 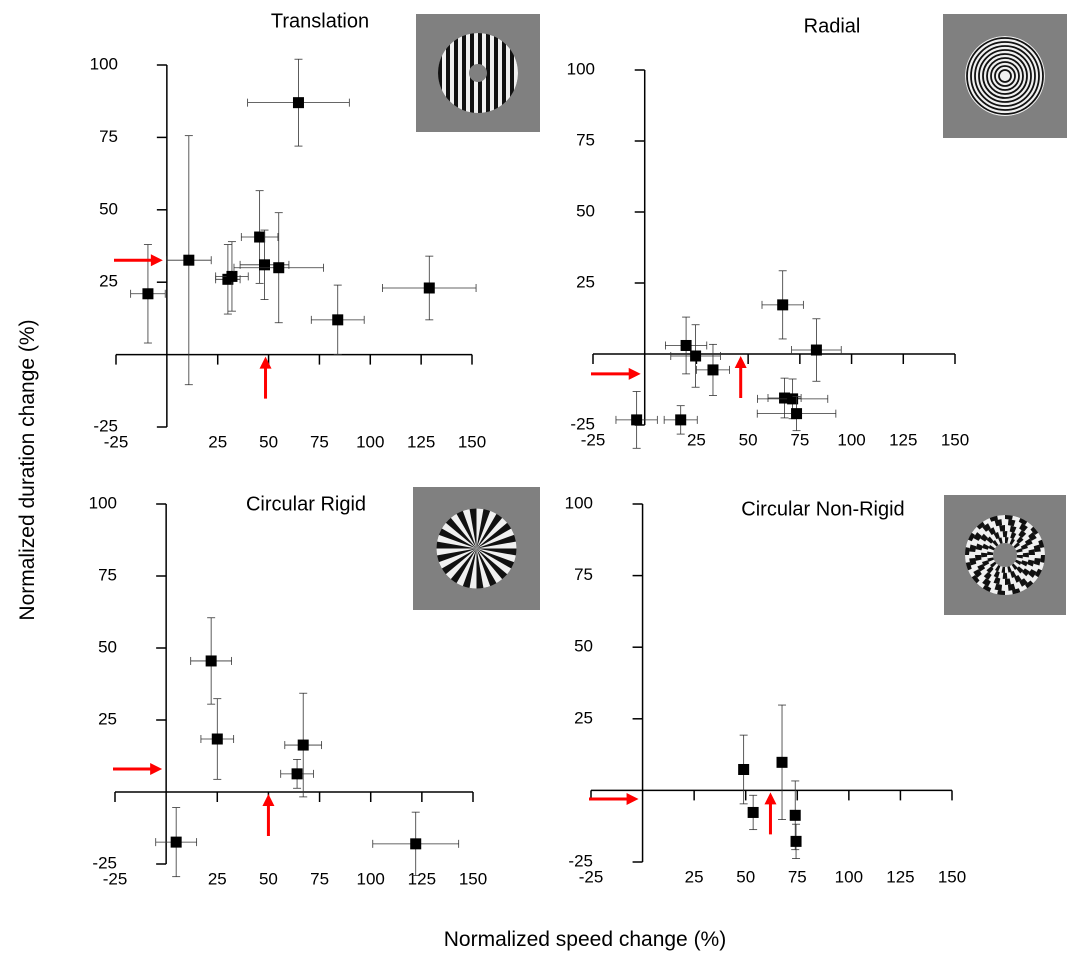 I want to click on x-tick-label: 25, so click(x=696, y=439).